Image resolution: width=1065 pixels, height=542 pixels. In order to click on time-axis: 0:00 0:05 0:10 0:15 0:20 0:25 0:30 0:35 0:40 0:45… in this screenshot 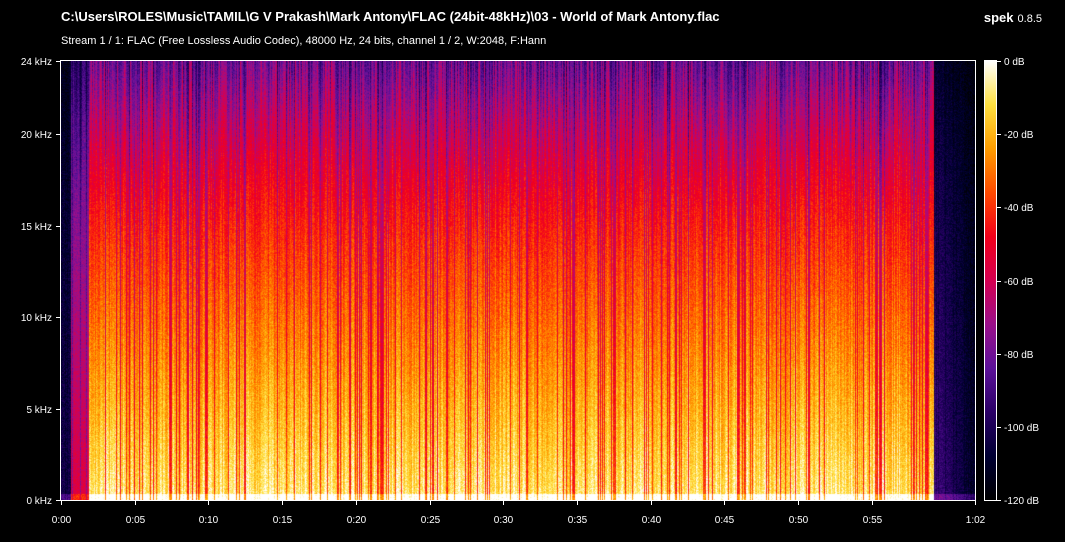, I will do `click(519, 513)`.